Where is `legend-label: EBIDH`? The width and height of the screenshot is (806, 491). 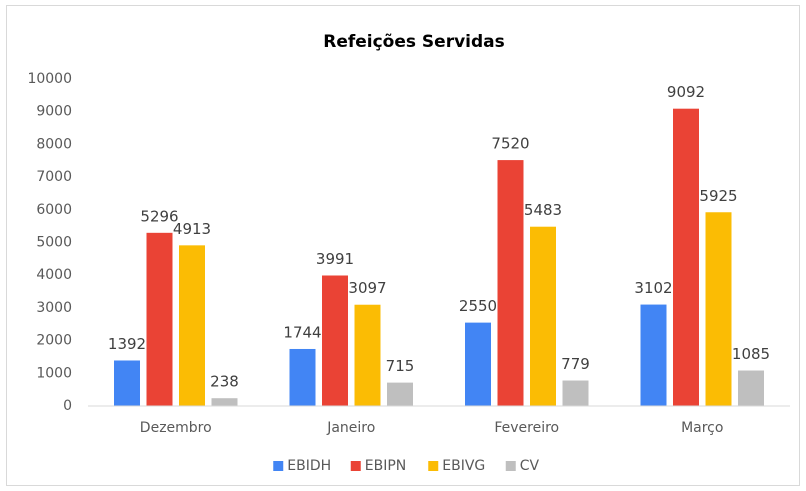 legend-label: EBIDH is located at coordinates (309, 466).